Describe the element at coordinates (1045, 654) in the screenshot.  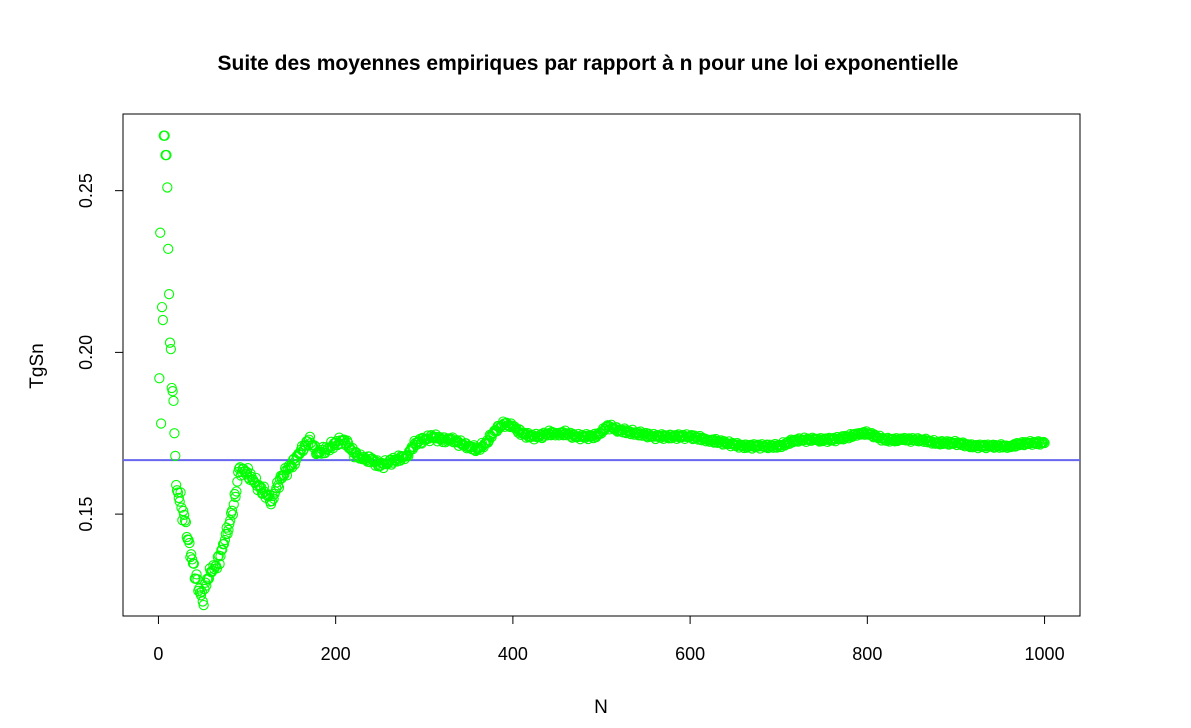
I see `x-tick-label: 1000` at that location.